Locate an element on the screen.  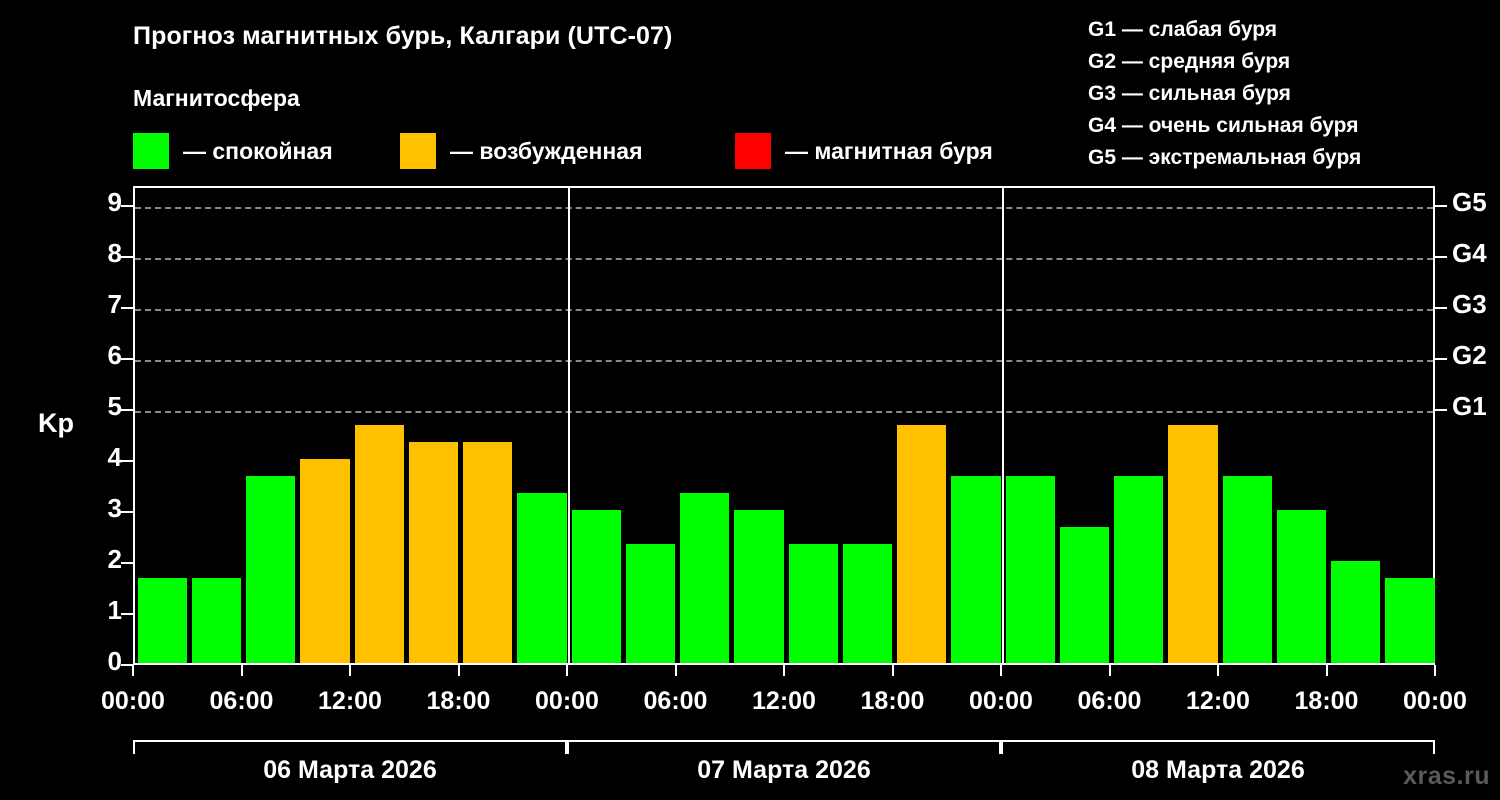
legend-swatch-unsettled is located at coordinates (418, 151).